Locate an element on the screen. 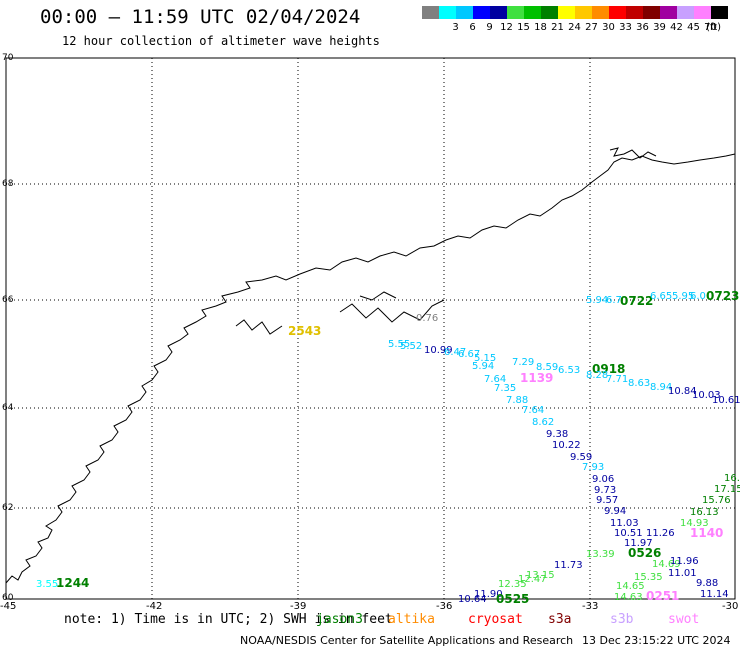  wave-height-label: 10.64 is located at coordinates (472, 599).